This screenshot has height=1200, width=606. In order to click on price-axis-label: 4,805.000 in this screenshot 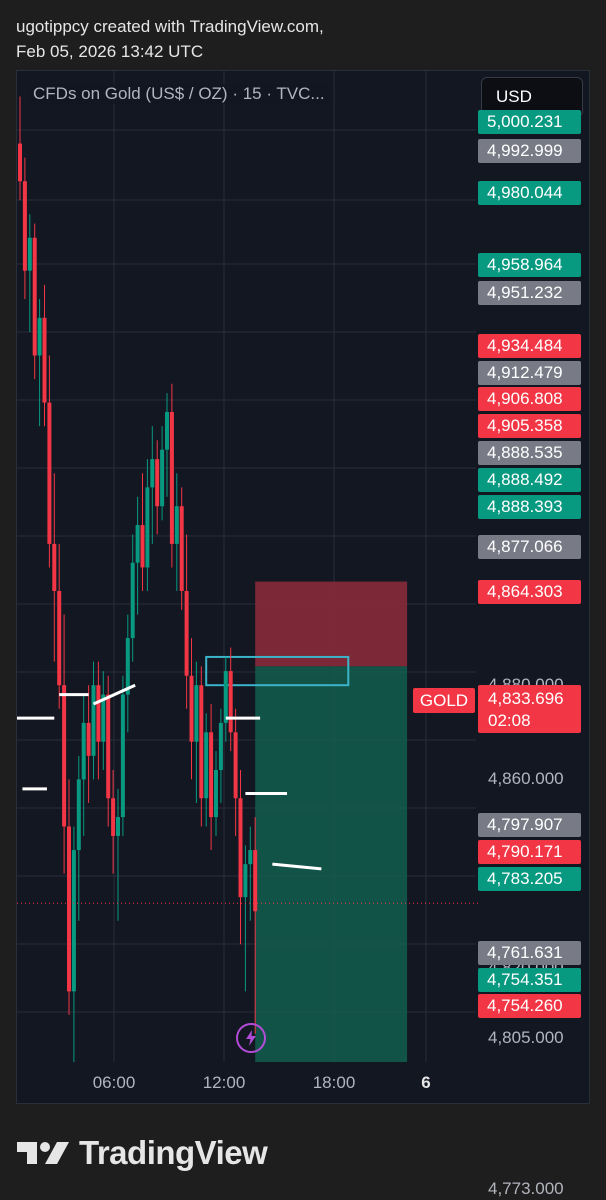, I will do `click(526, 1038)`.